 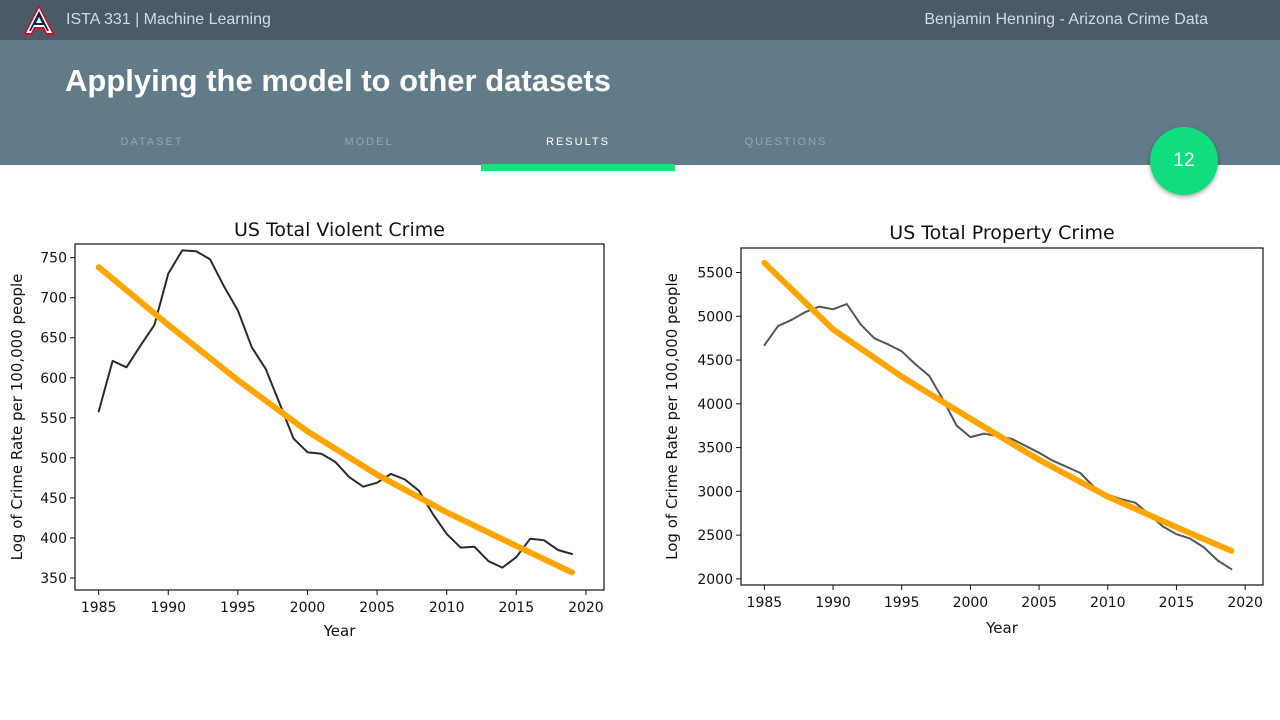 I want to click on arizona-a-logo-icon, so click(x=39, y=20).